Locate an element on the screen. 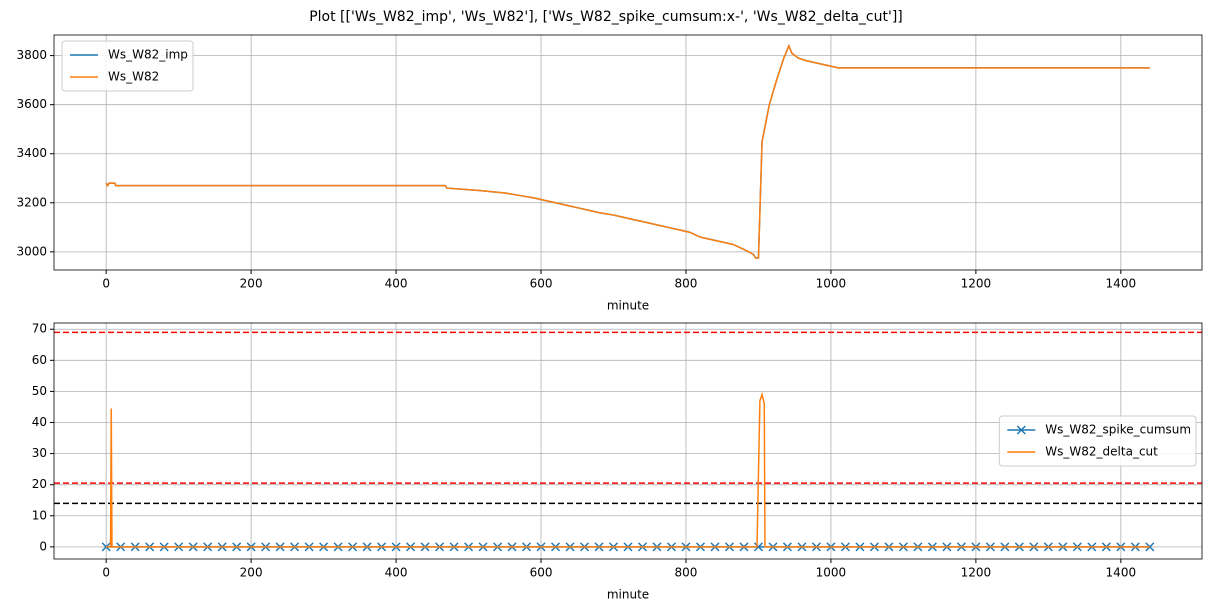 The image size is (1211, 611). y-tick-label: 3200 is located at coordinates (31, 202).